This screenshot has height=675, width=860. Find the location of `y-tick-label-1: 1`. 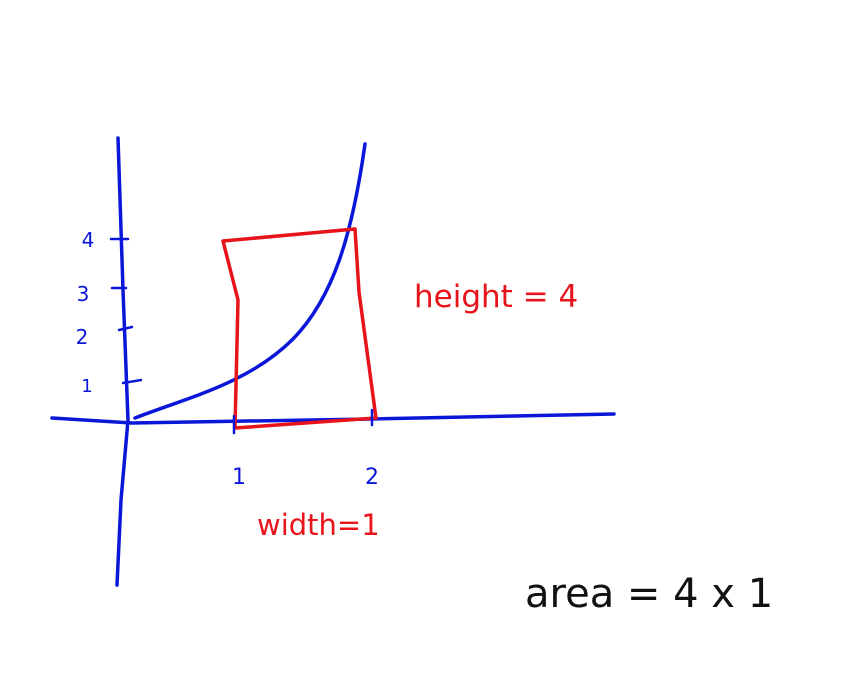

y-tick-label-1: 1 is located at coordinates (86, 386).